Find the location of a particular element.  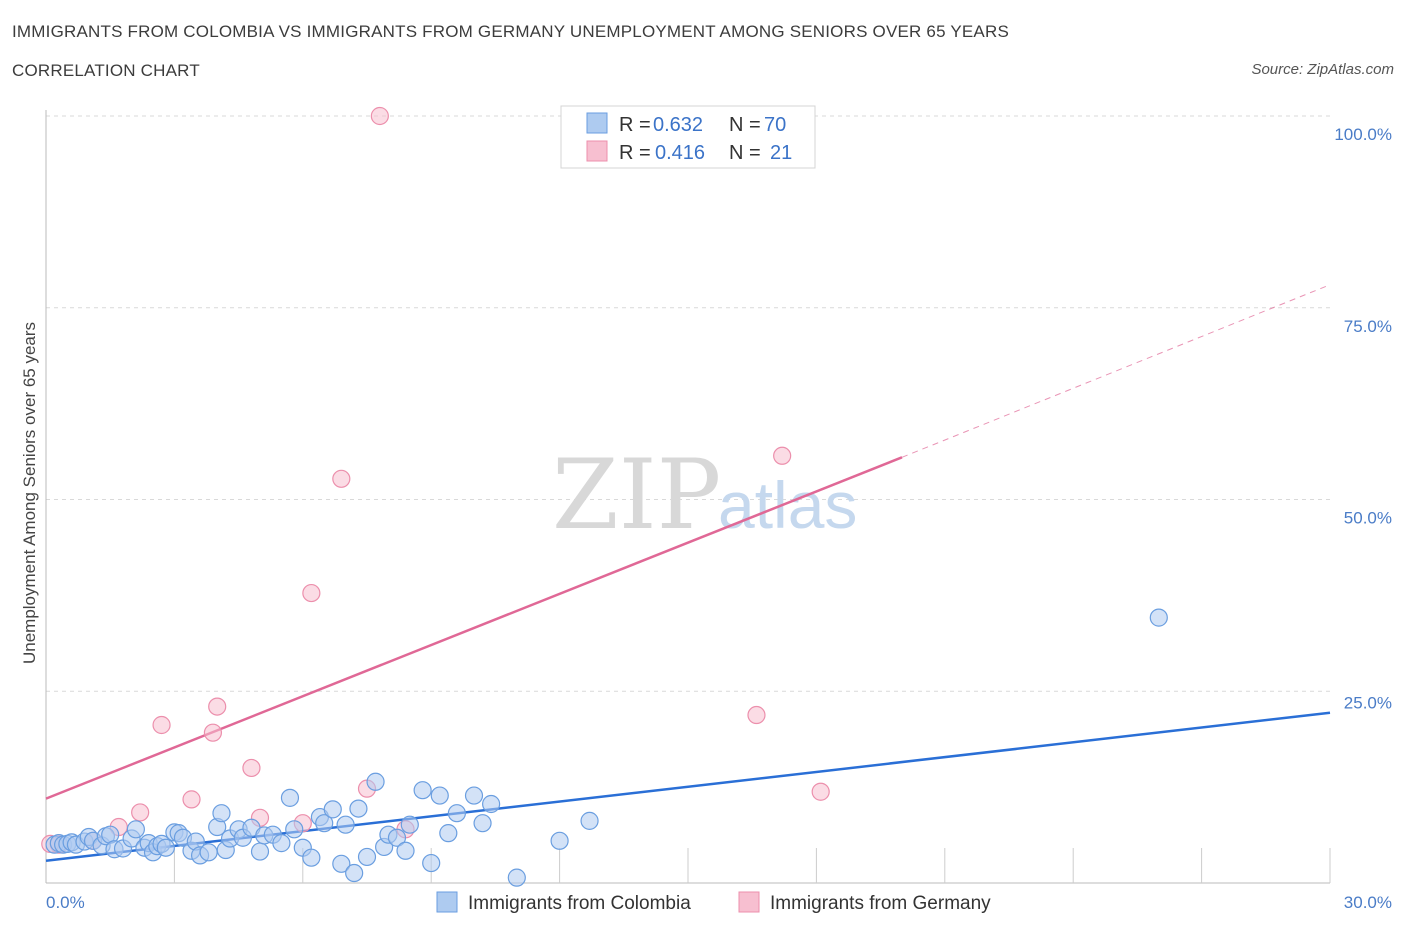

y-tick-label: 75.0% is located at coordinates (1368, 326).